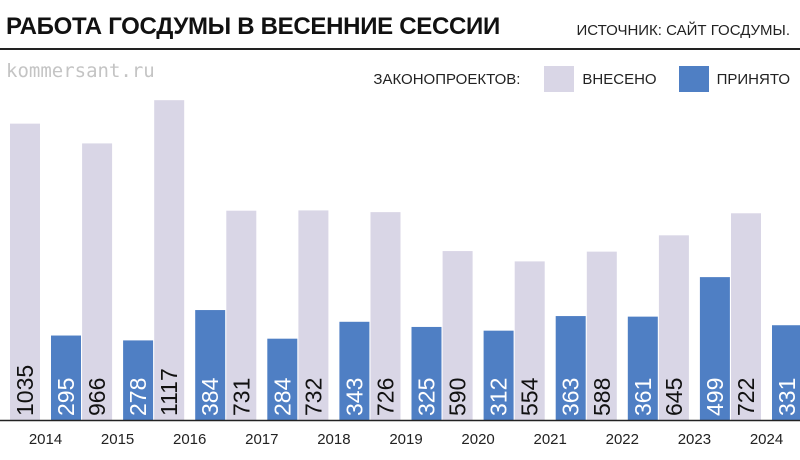 This screenshot has width=800, height=460. What do you see at coordinates (622, 439) in the screenshot?
I see `x-tick-label-2022: 2022` at bounding box center [622, 439].